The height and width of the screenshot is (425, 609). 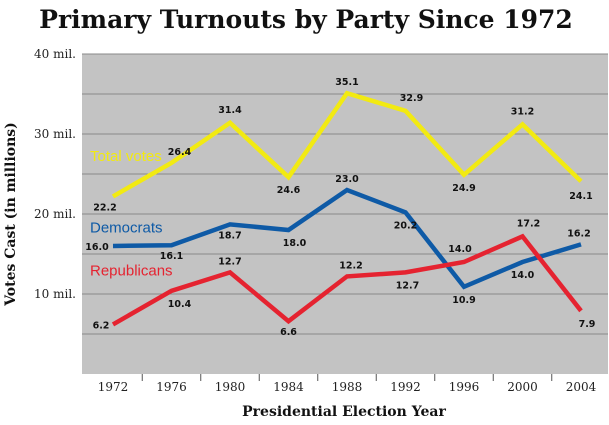 What do you see at coordinates (171, 256) in the screenshot?
I see `data-label: 16.1` at bounding box center [171, 256].